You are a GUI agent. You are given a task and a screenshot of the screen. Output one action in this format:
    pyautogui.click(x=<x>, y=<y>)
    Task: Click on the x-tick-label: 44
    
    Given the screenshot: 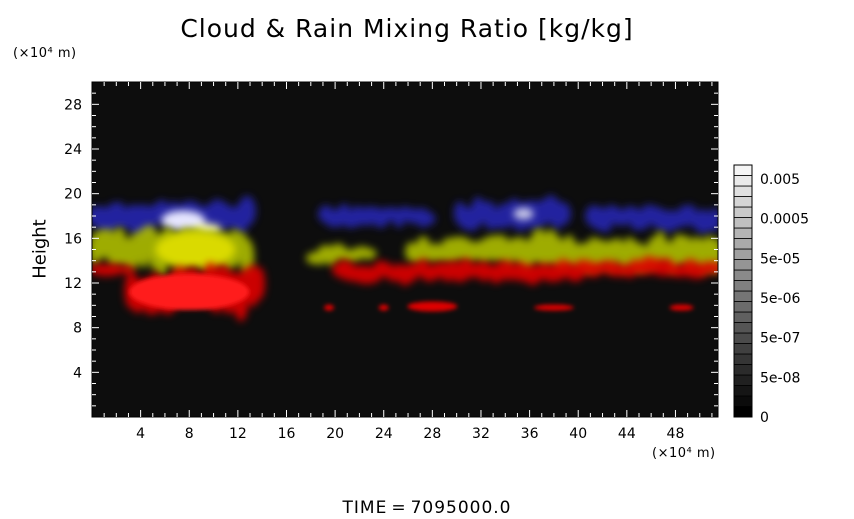 What is the action you would take?
    pyautogui.click(x=627, y=434)
    